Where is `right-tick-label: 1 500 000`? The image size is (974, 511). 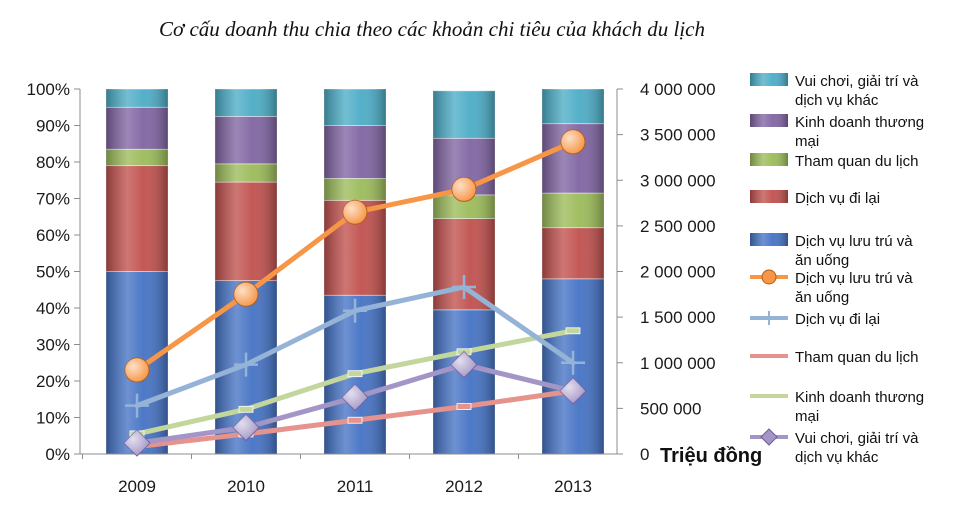 right-tick-label: 1 500 000 is located at coordinates (678, 317).